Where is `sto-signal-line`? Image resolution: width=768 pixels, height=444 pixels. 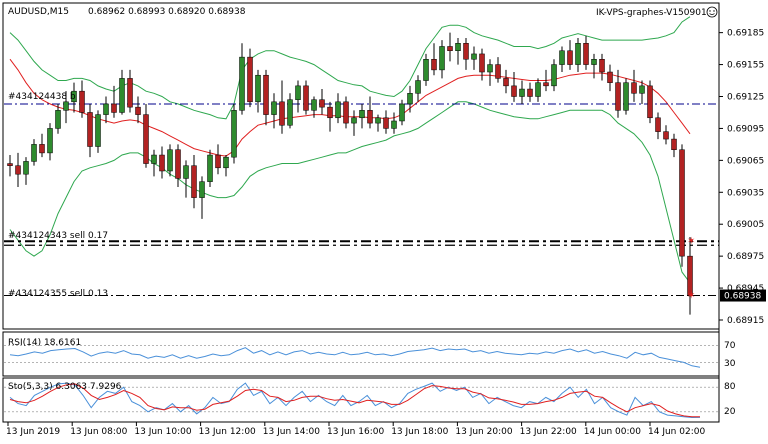 sto-signal-line is located at coordinates (355, 400).